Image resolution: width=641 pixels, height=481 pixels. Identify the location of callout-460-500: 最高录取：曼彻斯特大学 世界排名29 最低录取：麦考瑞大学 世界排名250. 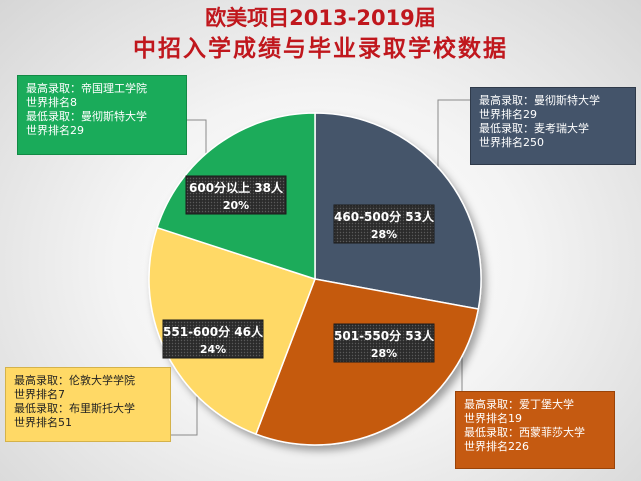
(553, 126).